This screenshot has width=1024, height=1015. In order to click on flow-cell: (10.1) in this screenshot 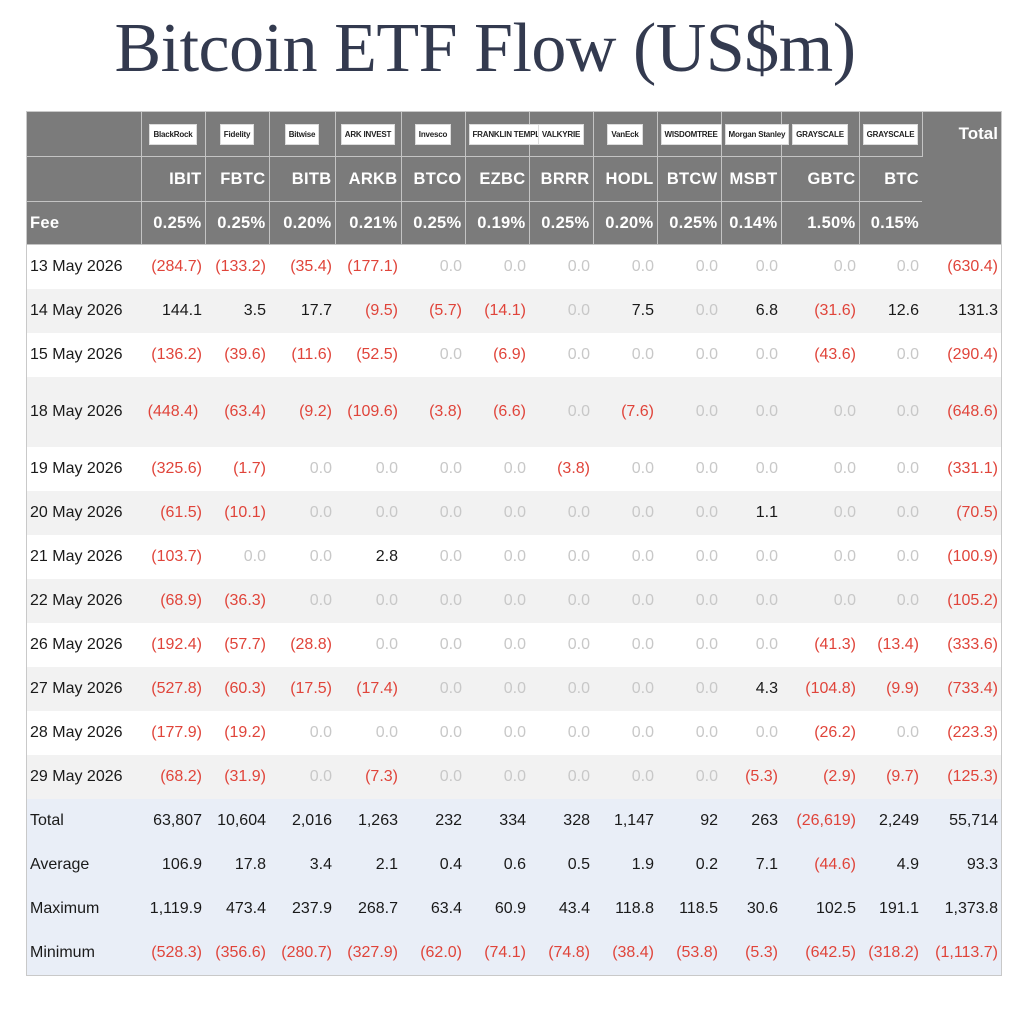, I will do `click(237, 513)`.